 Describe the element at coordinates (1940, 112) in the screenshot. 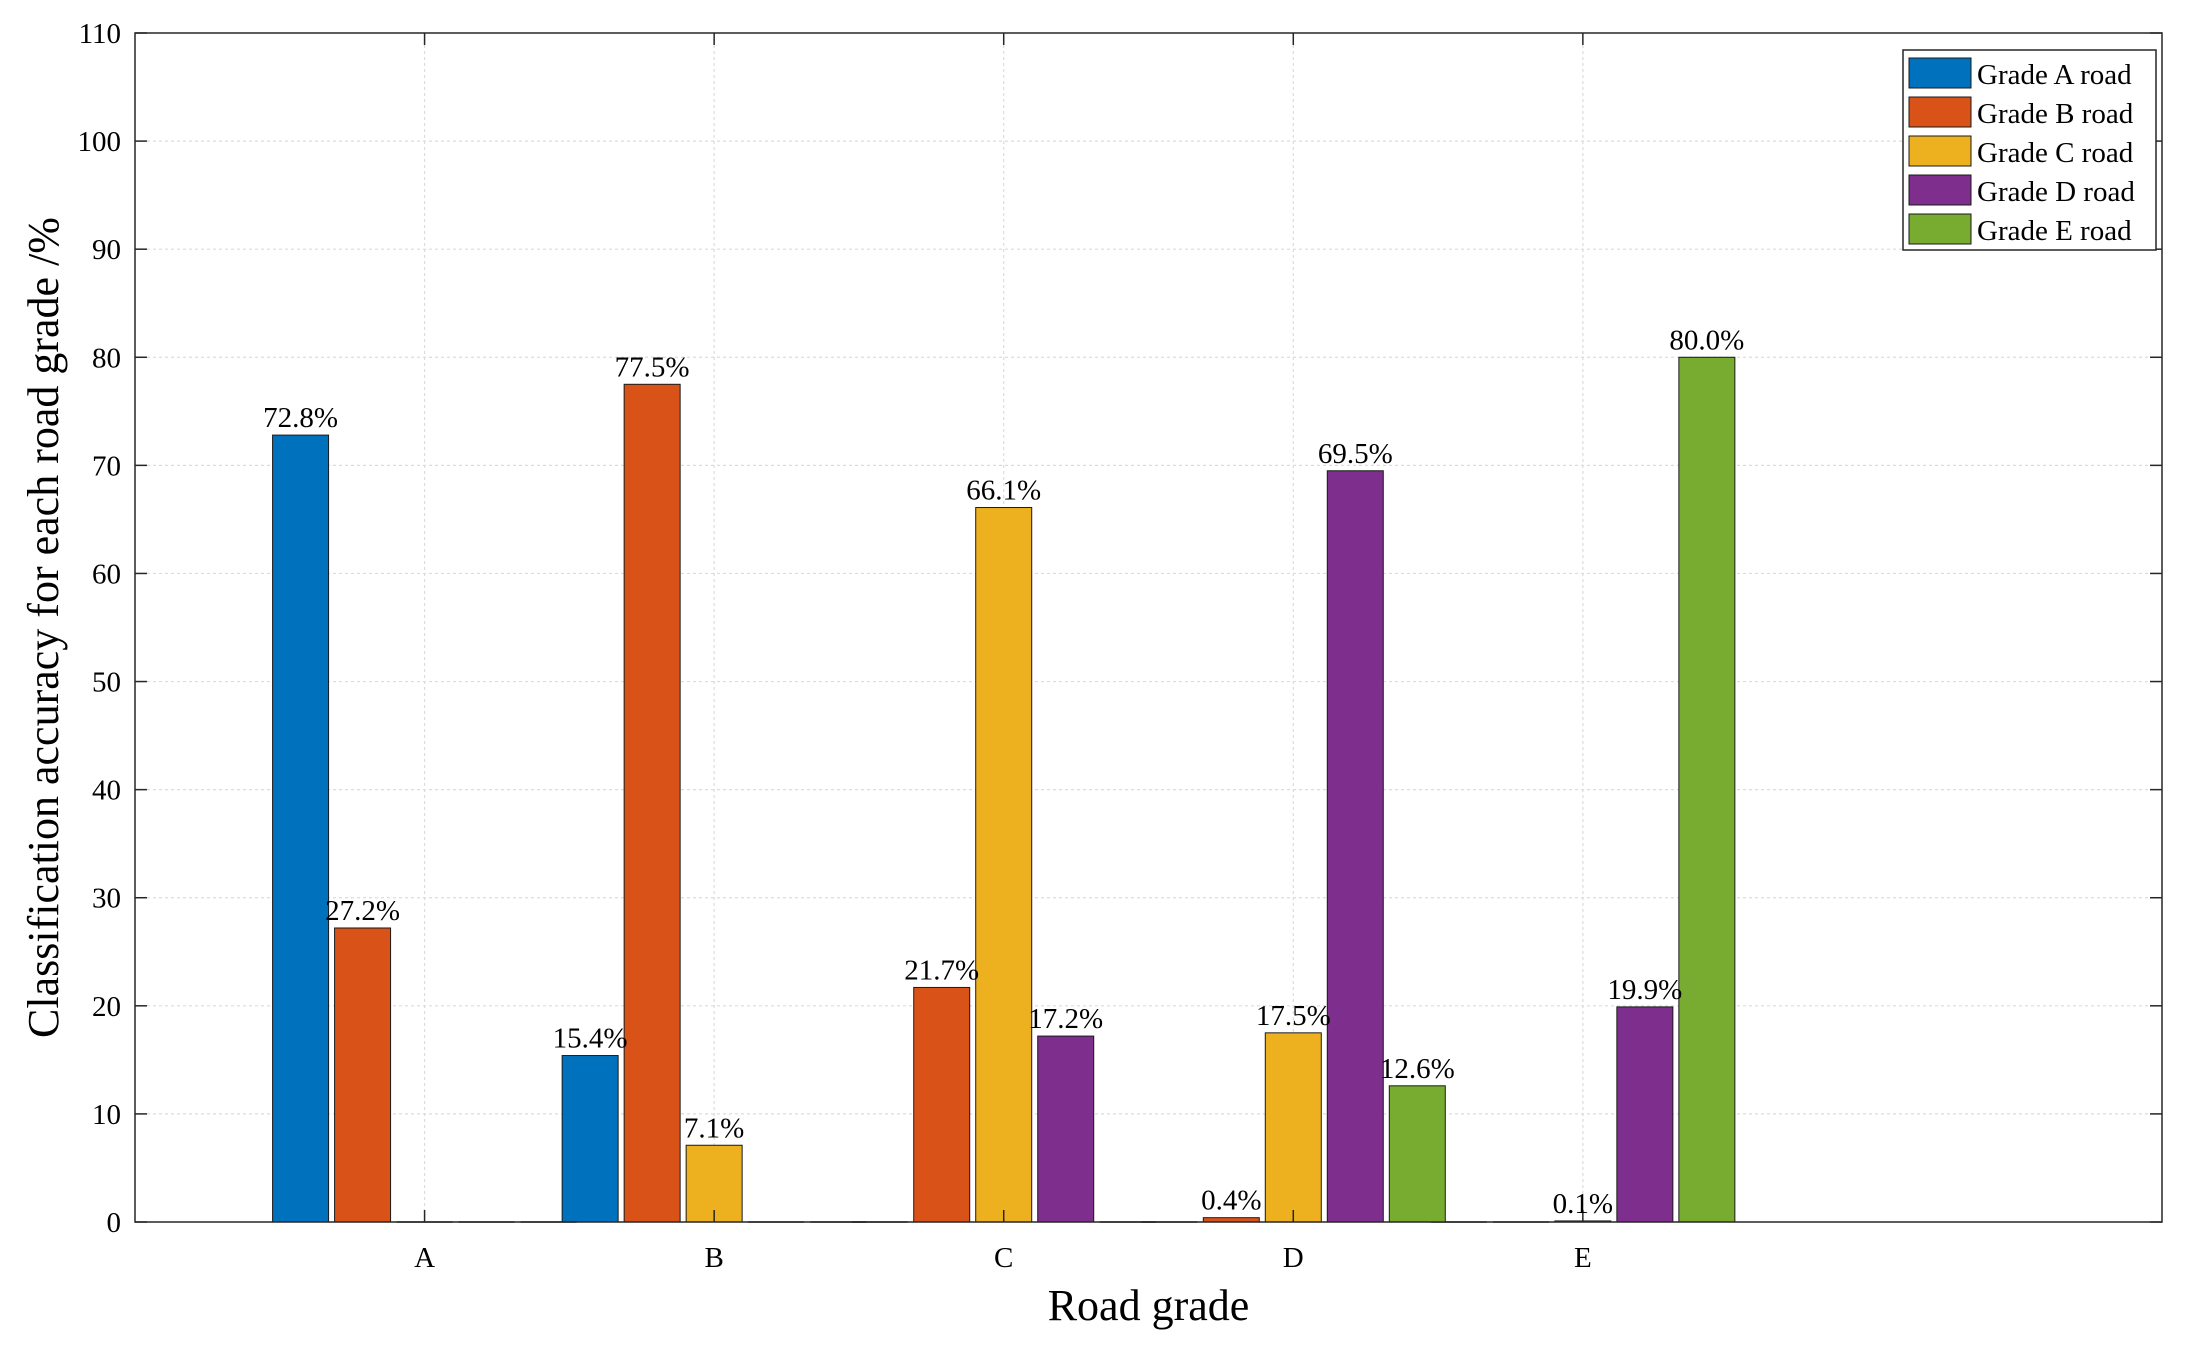

I see `legend-swatch-grade-b-road` at that location.